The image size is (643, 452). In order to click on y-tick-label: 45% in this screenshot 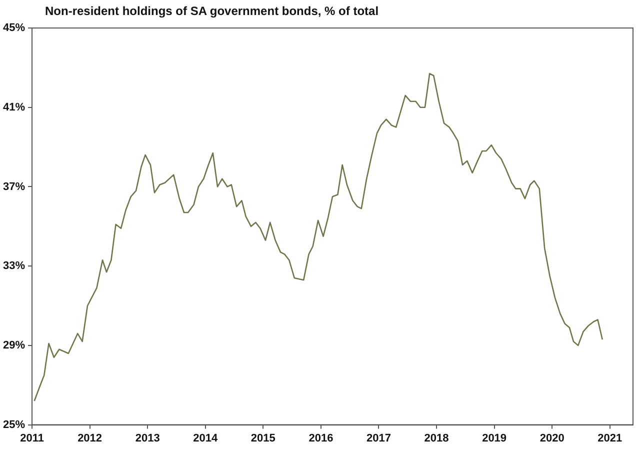, I will do `click(14, 28)`.